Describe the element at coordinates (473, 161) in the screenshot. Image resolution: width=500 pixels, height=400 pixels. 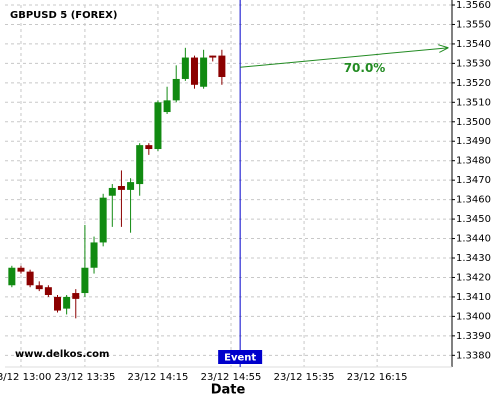
I see `y-tick-label: 1.3480` at that location.